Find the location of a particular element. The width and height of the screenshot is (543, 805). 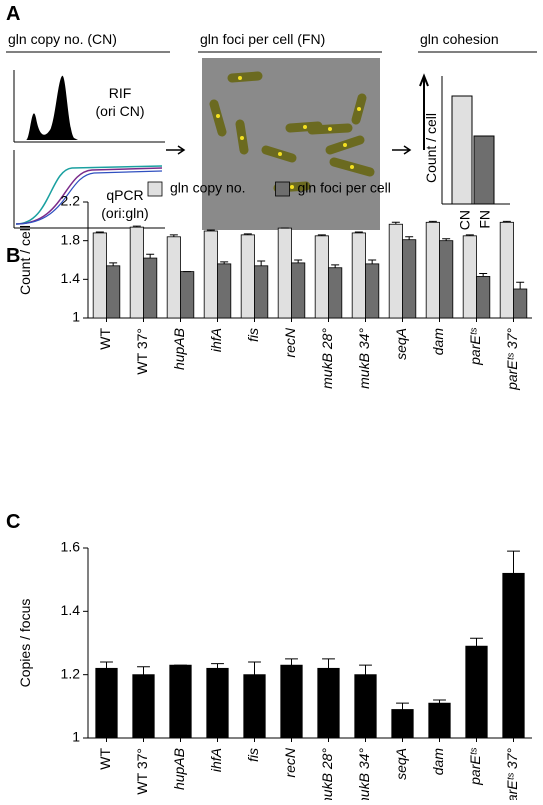

panel-label: A is located at coordinates (13, 14).